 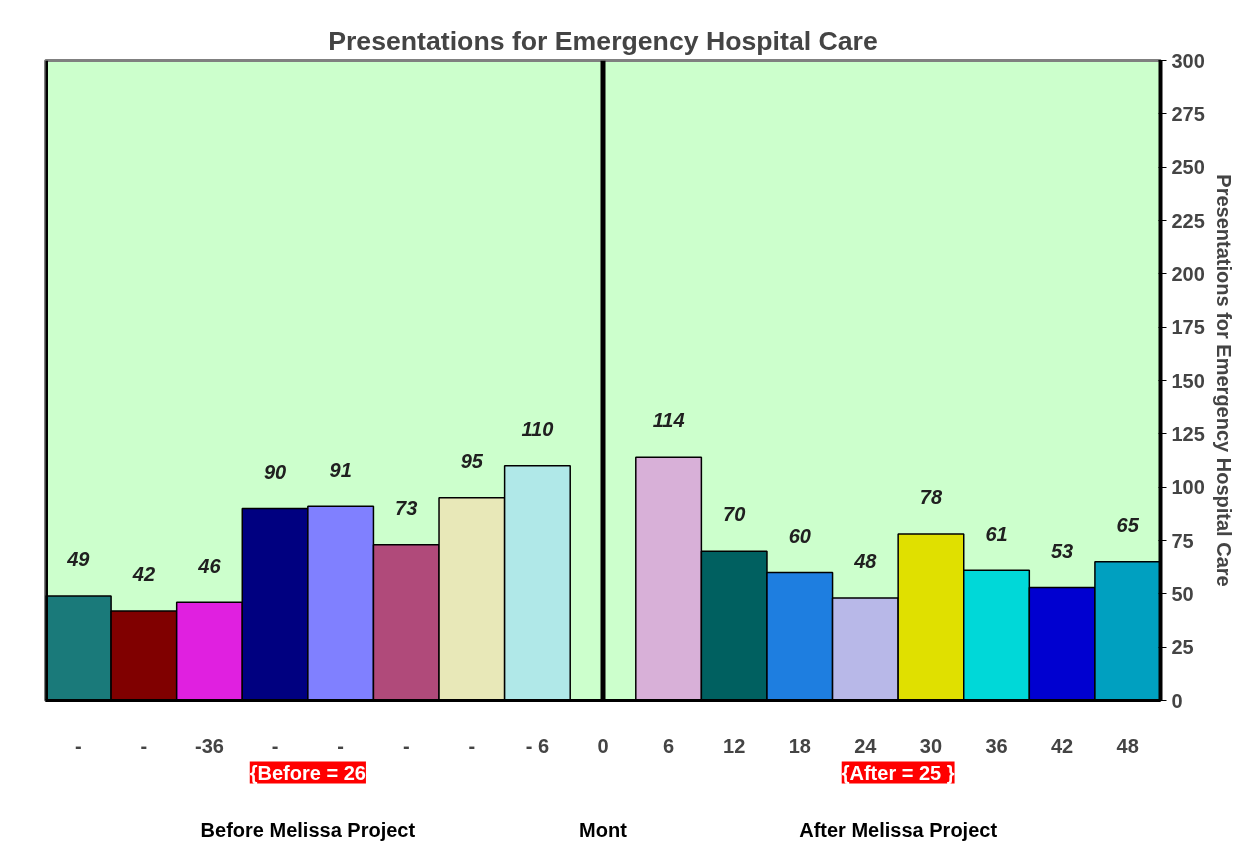 I want to click on data-label: 61, so click(x=996, y=533).